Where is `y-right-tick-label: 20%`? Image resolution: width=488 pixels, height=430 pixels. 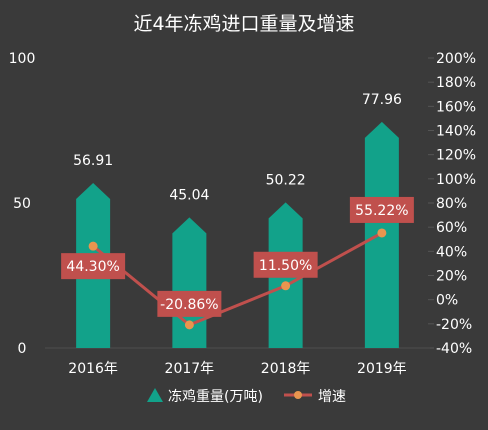
y-right-tick-label: 20% is located at coordinates (451, 277).